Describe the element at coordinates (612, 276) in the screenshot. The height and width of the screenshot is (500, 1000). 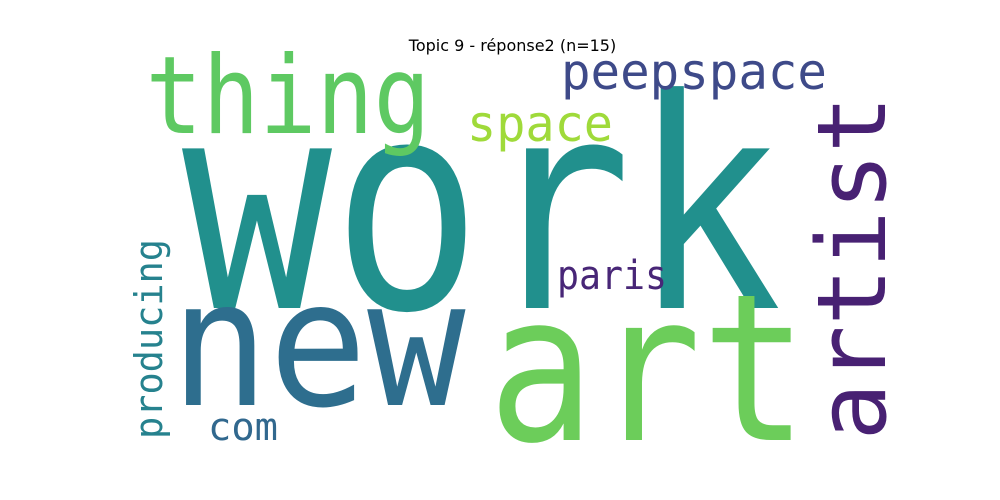
I see `word-paris: paris` at that location.